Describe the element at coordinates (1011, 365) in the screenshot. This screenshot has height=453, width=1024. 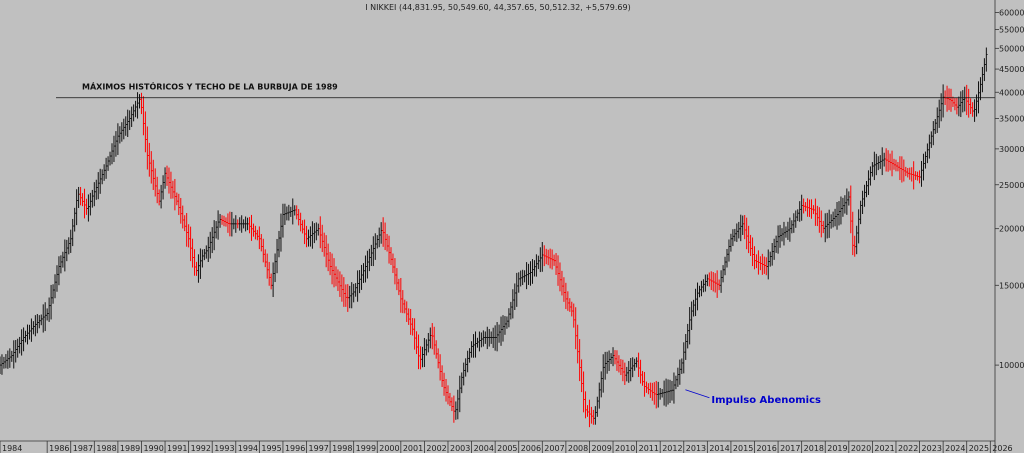
I see `y-tick-label: 10000` at that location.